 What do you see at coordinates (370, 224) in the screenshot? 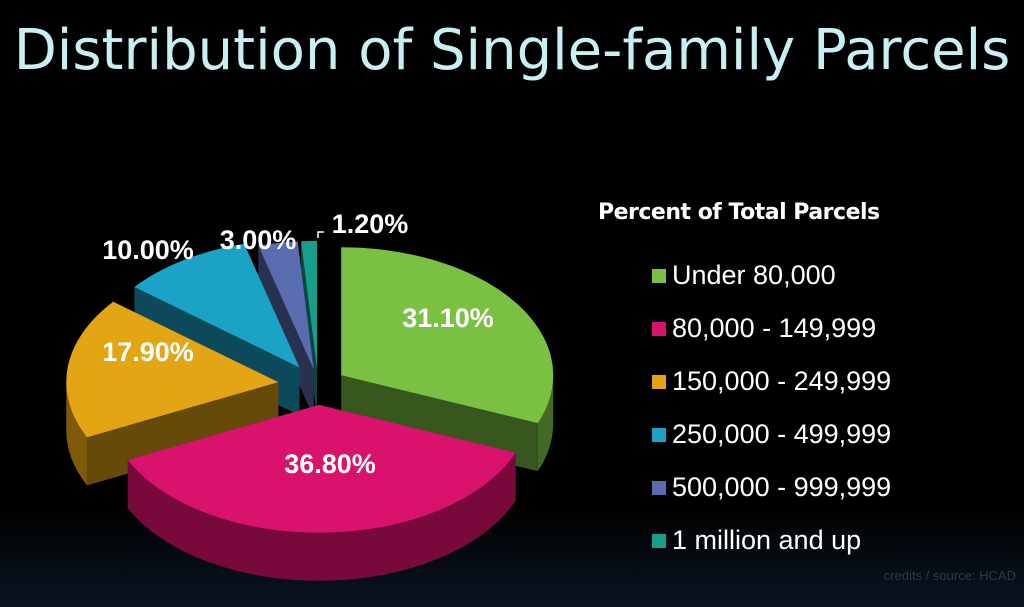
I see `data-label-6: 1.20%` at bounding box center [370, 224].